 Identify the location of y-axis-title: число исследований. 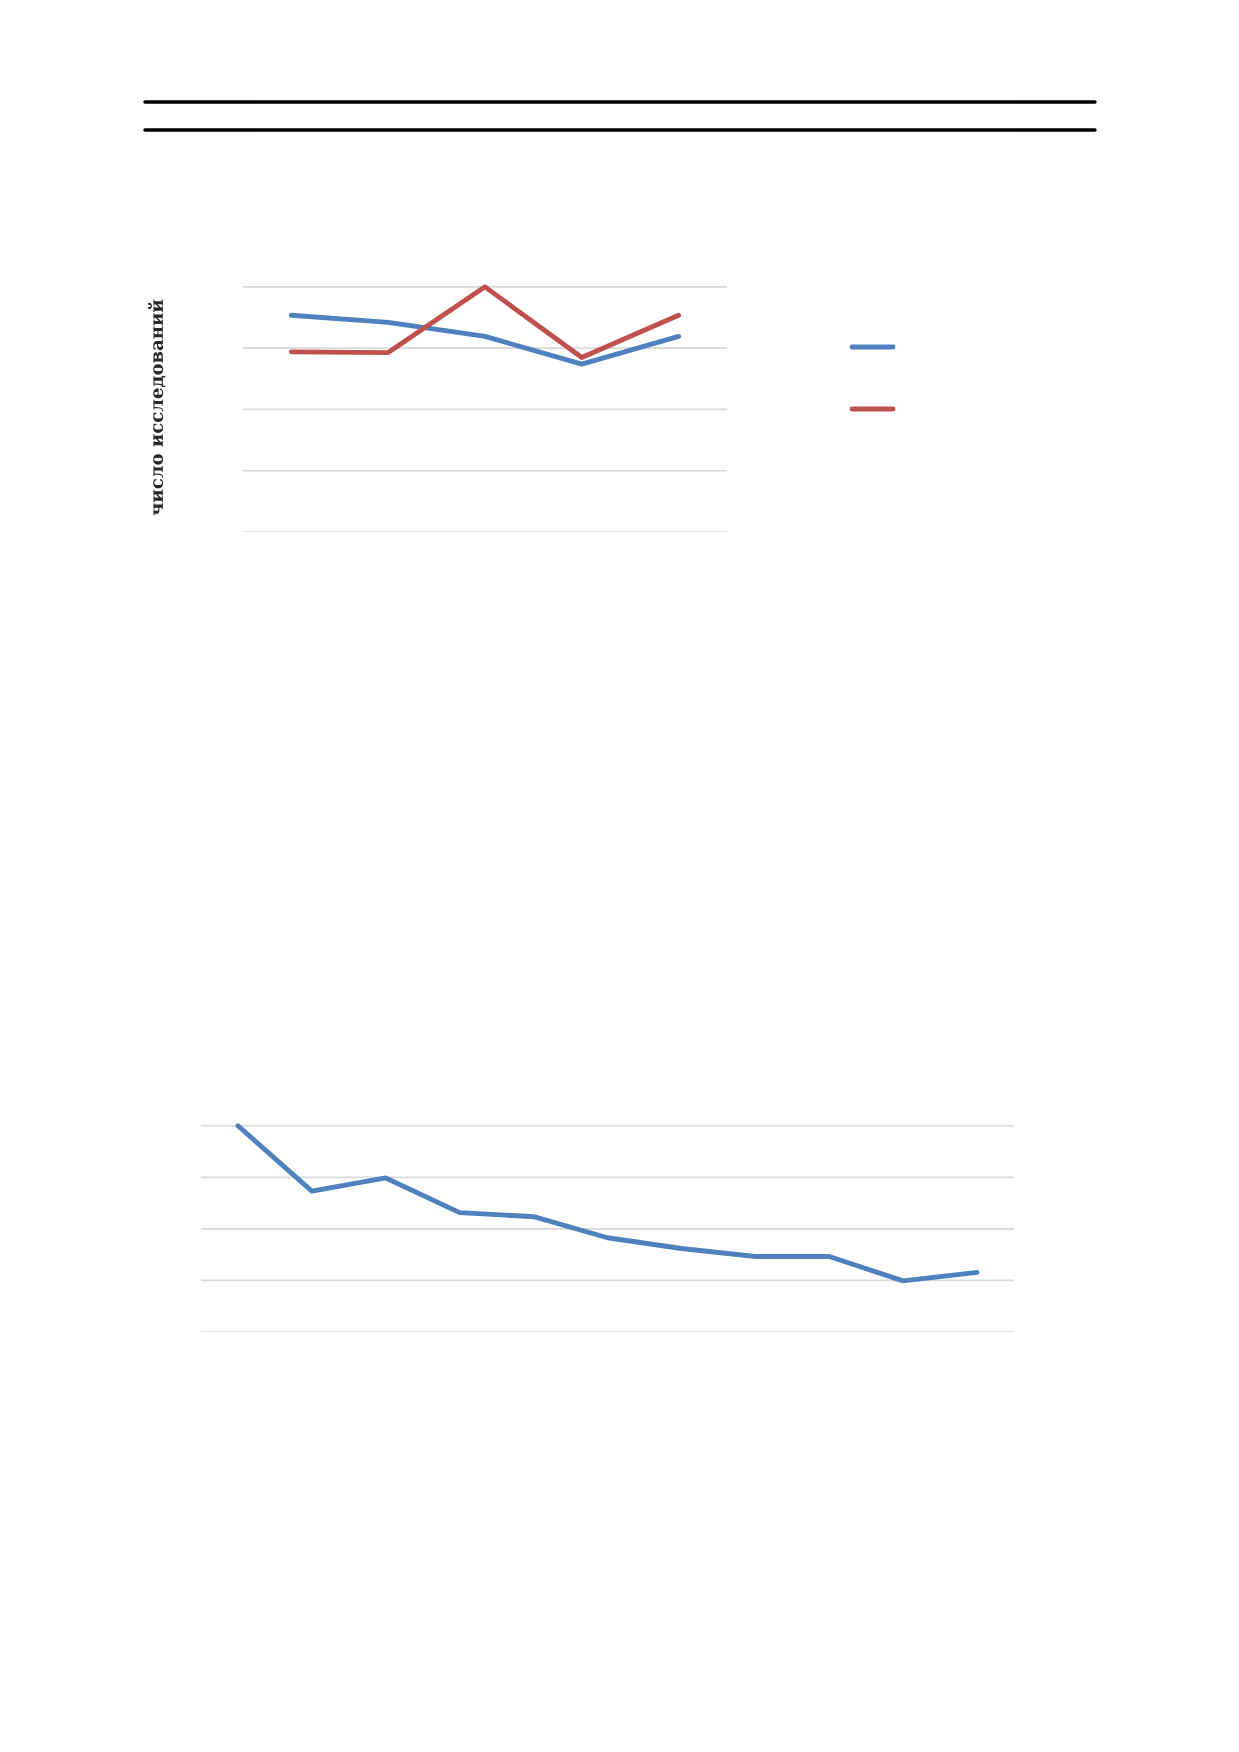
(157, 407).